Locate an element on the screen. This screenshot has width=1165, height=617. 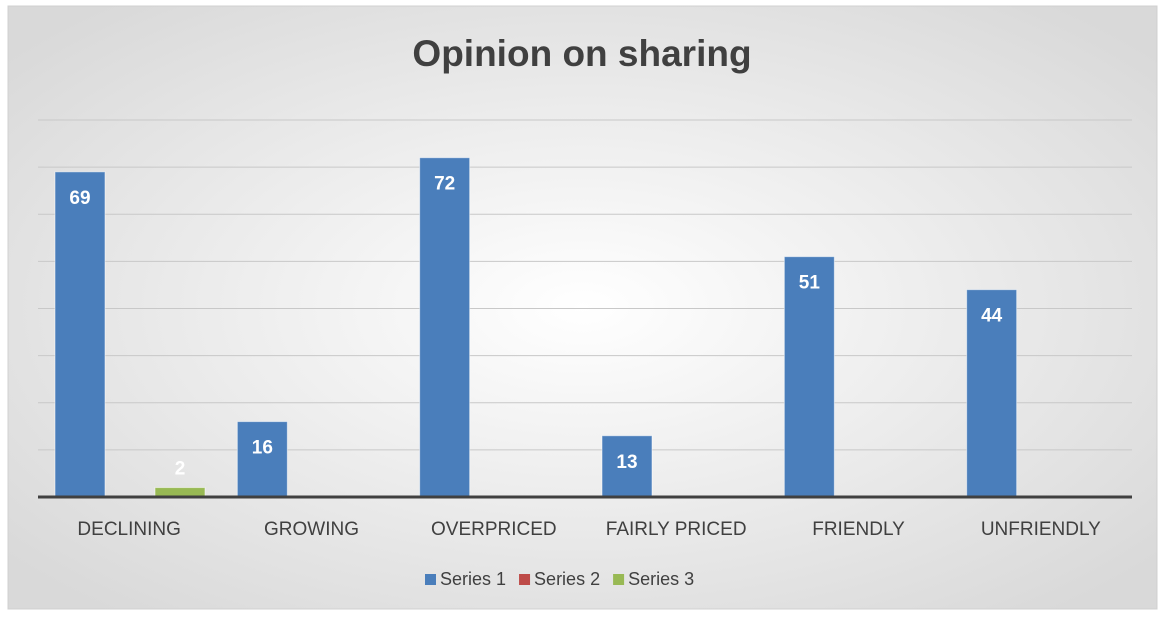
x-tick-label: GROWING is located at coordinates (311, 529).